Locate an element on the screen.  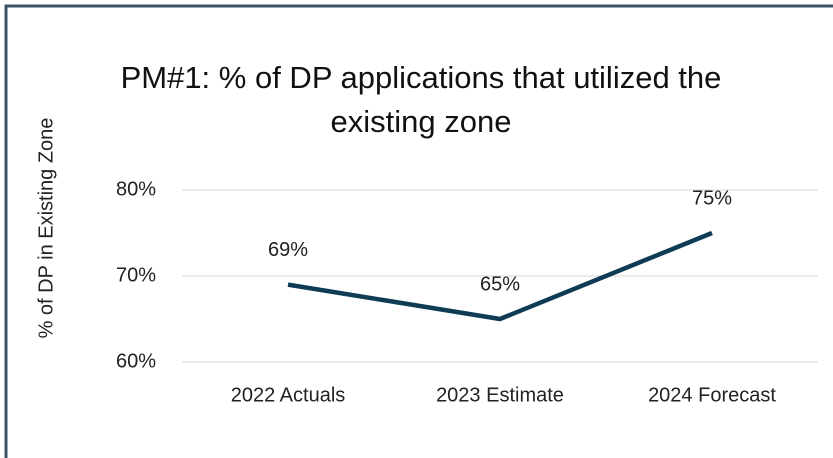
data-label: 75% is located at coordinates (712, 198).